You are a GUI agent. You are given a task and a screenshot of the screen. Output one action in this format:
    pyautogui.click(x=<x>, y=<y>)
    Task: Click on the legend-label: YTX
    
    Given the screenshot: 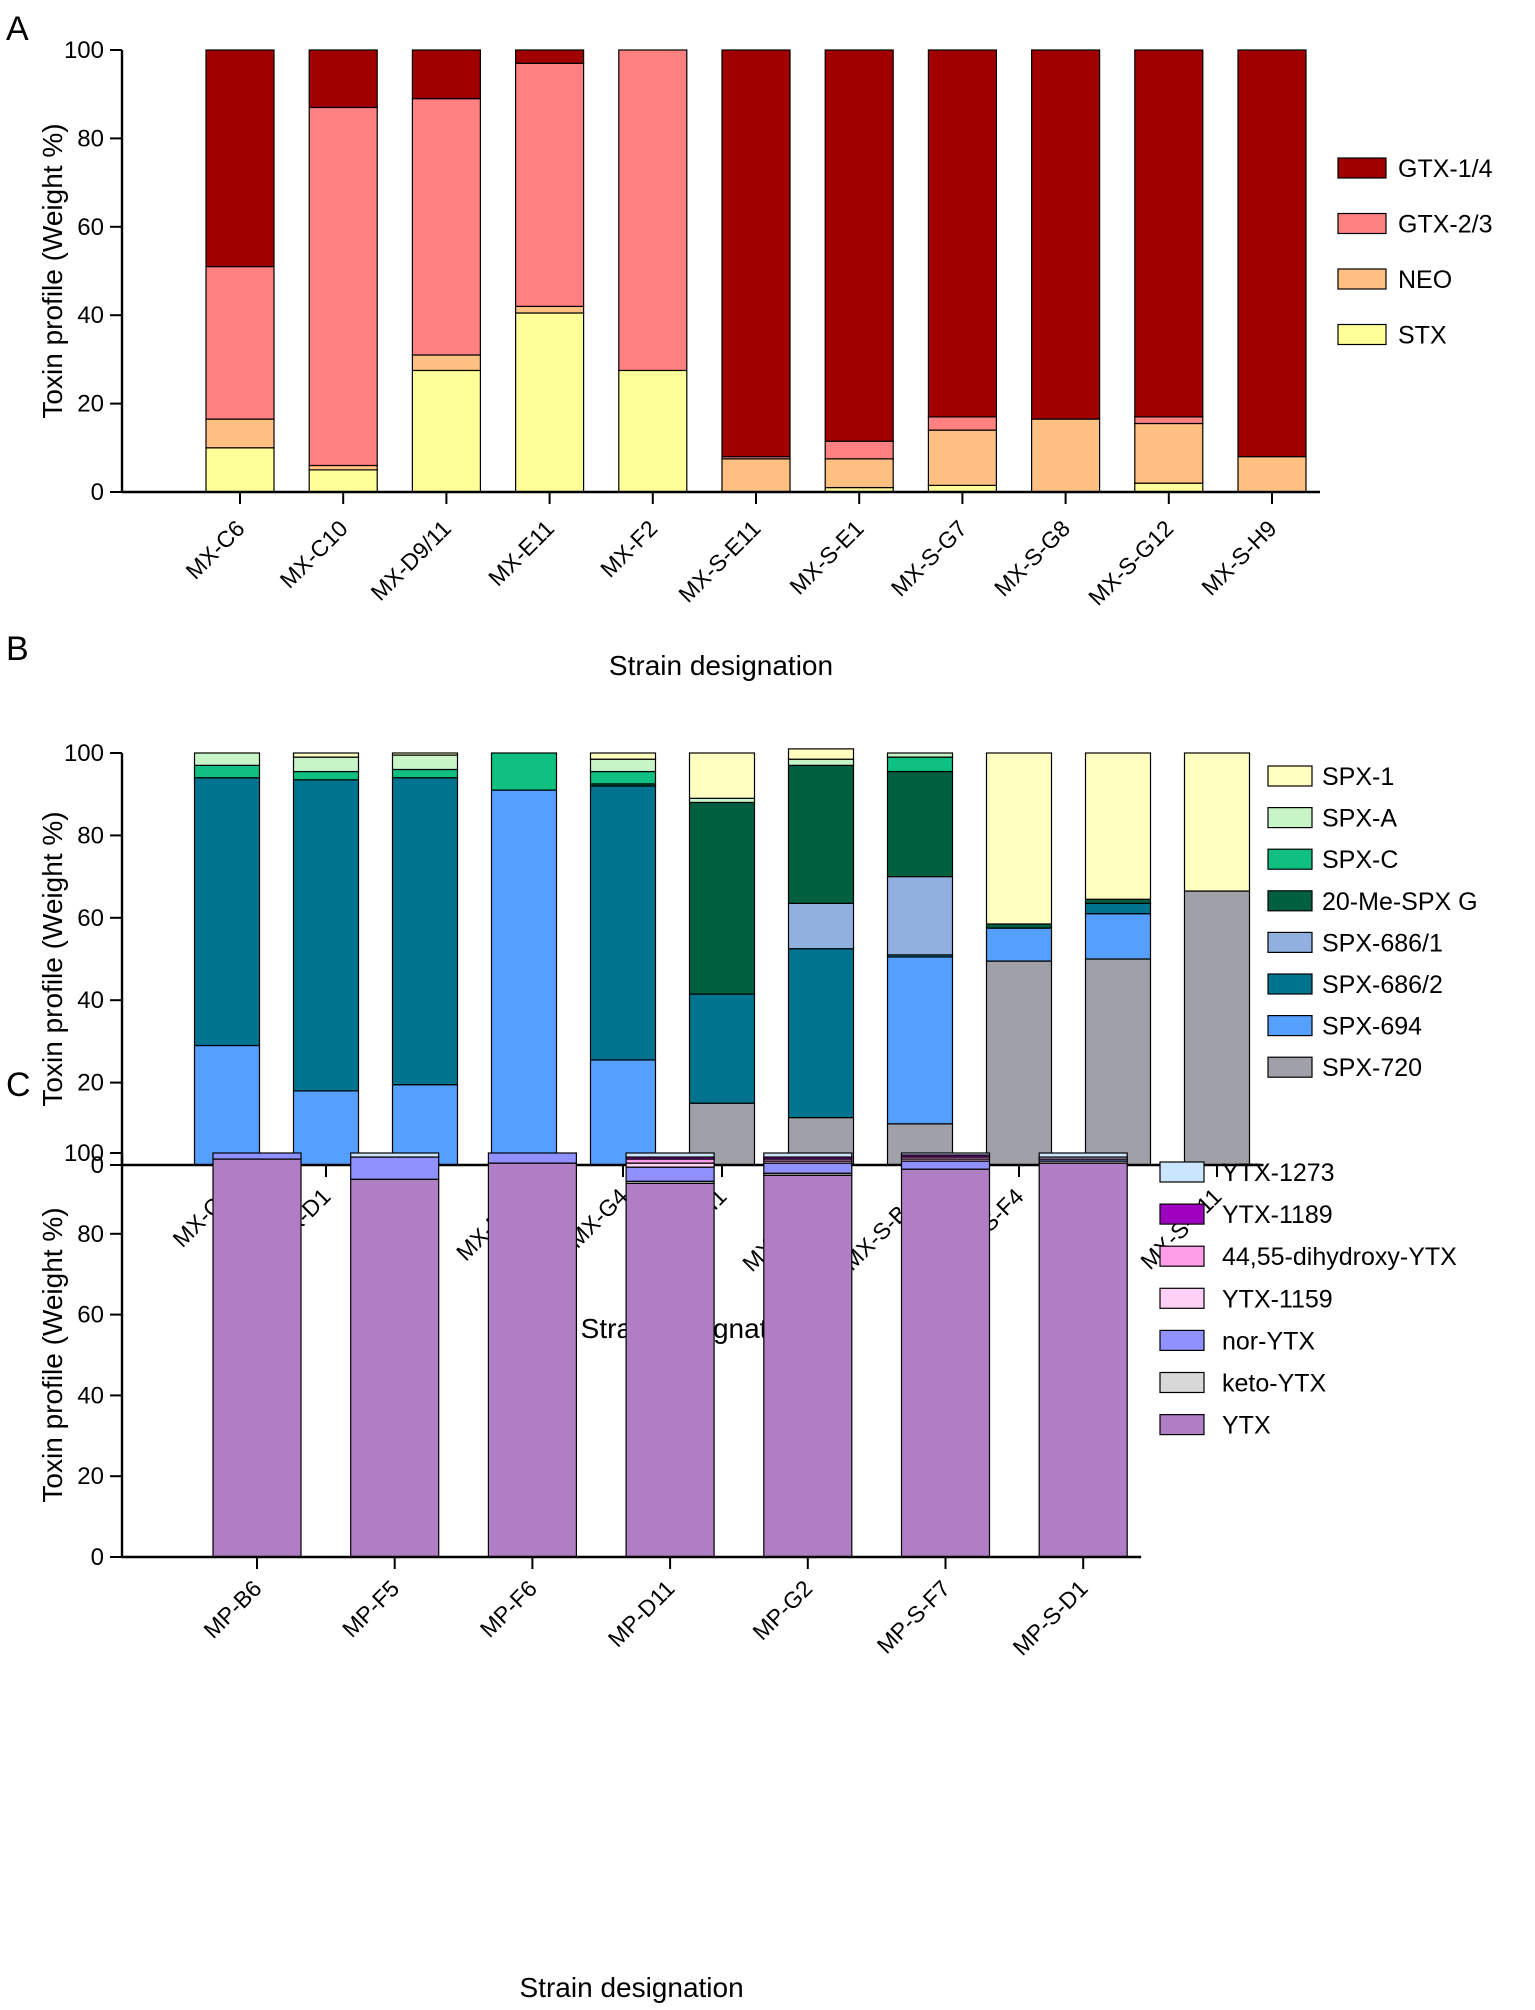 What is the action you would take?
    pyautogui.click(x=1246, y=1426)
    